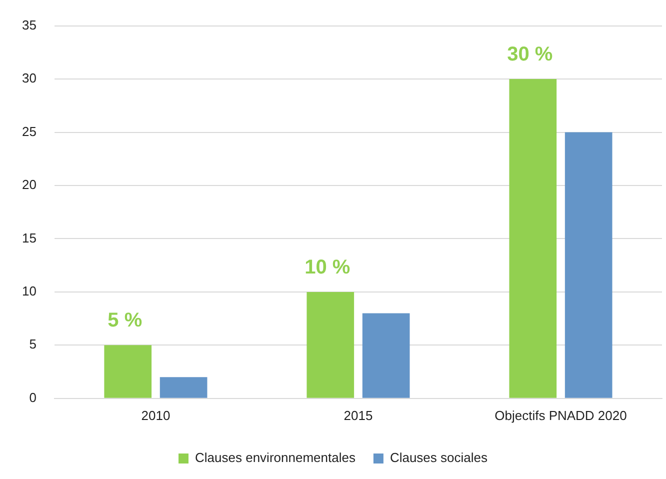 The height and width of the screenshot is (479, 666). What do you see at coordinates (29, 24) in the screenshot?
I see `y-tick-label: 35` at bounding box center [29, 24].